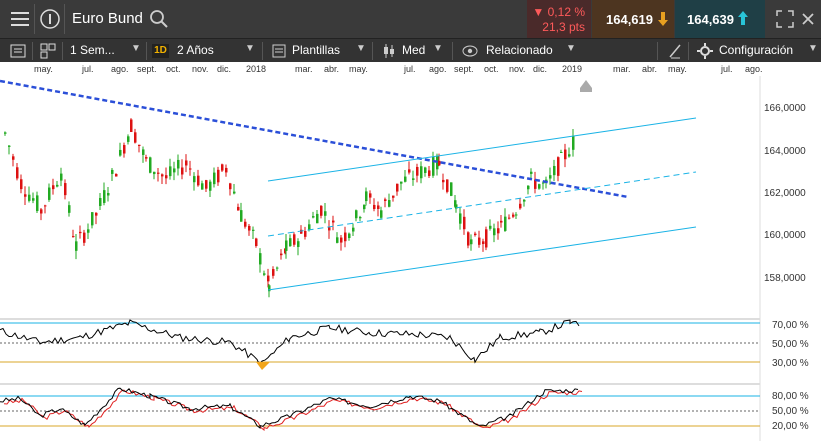  I want to click on settings-dropdown: Configuración, so click(756, 50).